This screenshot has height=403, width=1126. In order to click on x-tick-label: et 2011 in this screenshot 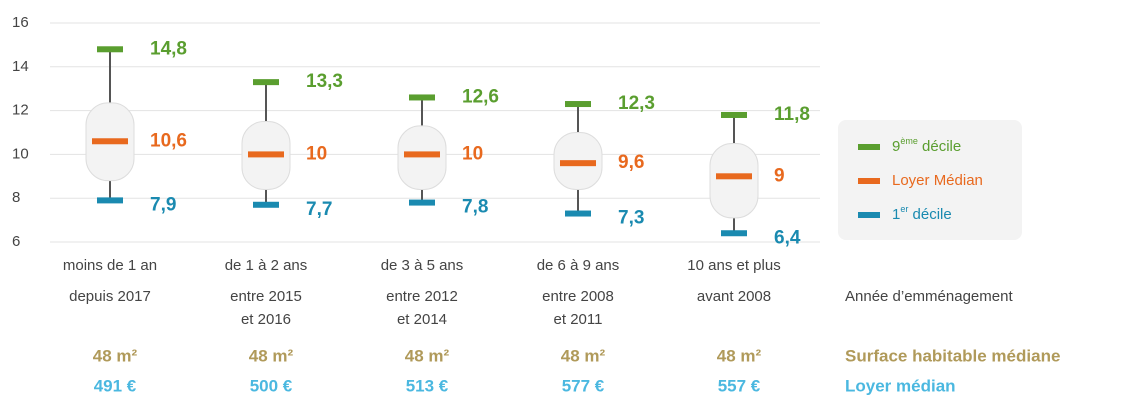, I will do `click(578, 319)`.